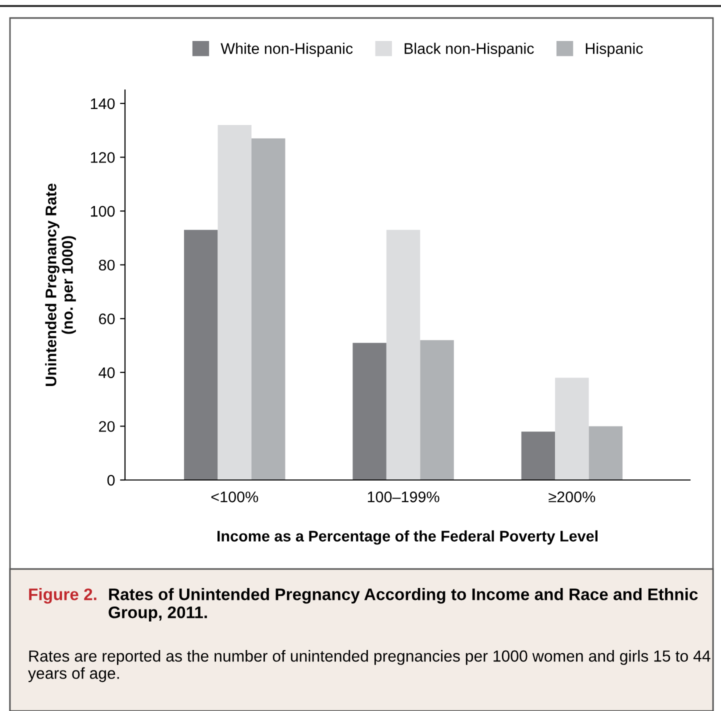 This screenshot has height=711, width=721. What do you see at coordinates (111, 480) in the screenshot?
I see `y-tick-label: 0` at bounding box center [111, 480].